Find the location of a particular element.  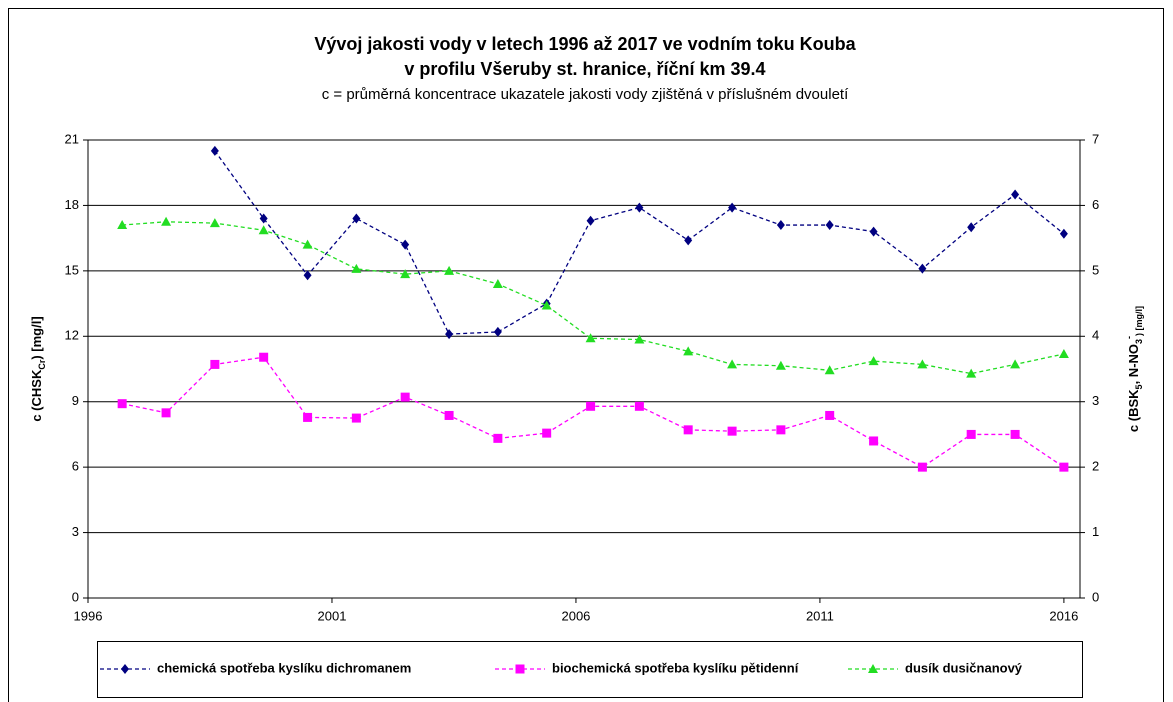

y-tick-label: 9 is located at coordinates (75, 400).